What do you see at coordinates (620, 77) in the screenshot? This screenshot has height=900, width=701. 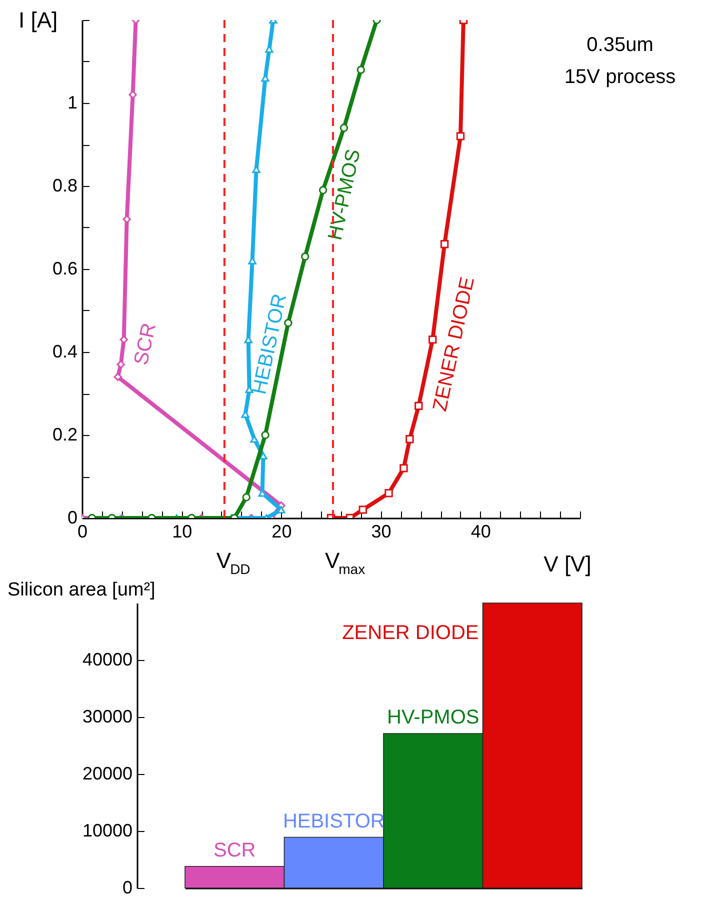 I see `annotation: 15V process` at bounding box center [620, 77].